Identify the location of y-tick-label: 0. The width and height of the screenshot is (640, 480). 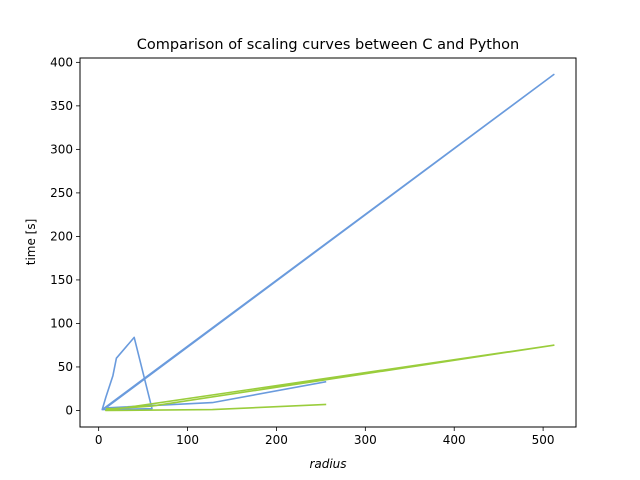
(69, 410).